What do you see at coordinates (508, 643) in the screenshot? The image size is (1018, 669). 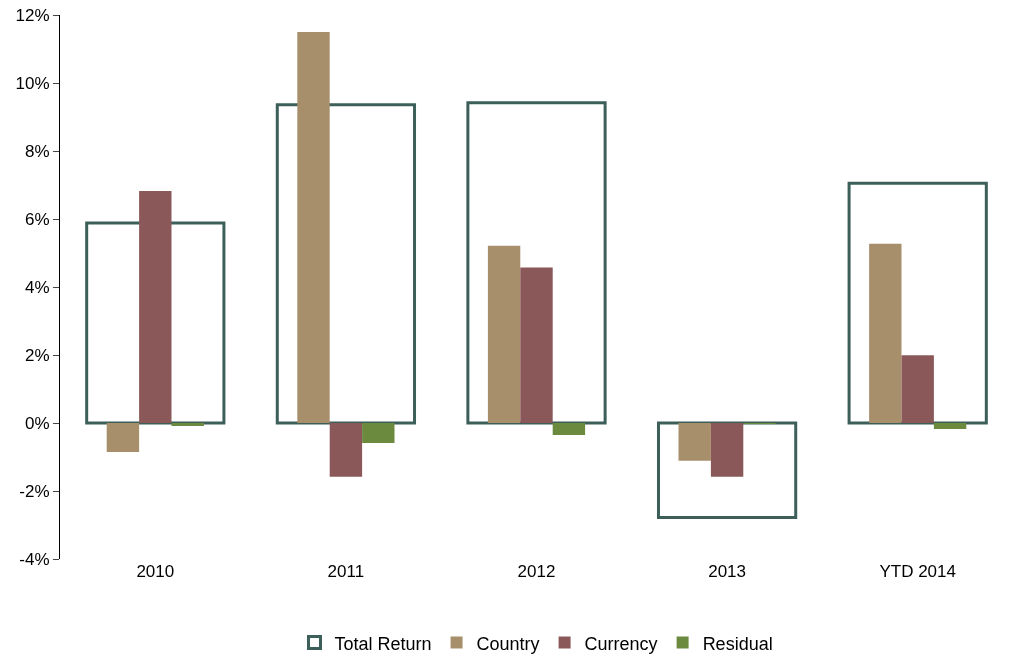 I see `legend-label: Country` at bounding box center [508, 643].